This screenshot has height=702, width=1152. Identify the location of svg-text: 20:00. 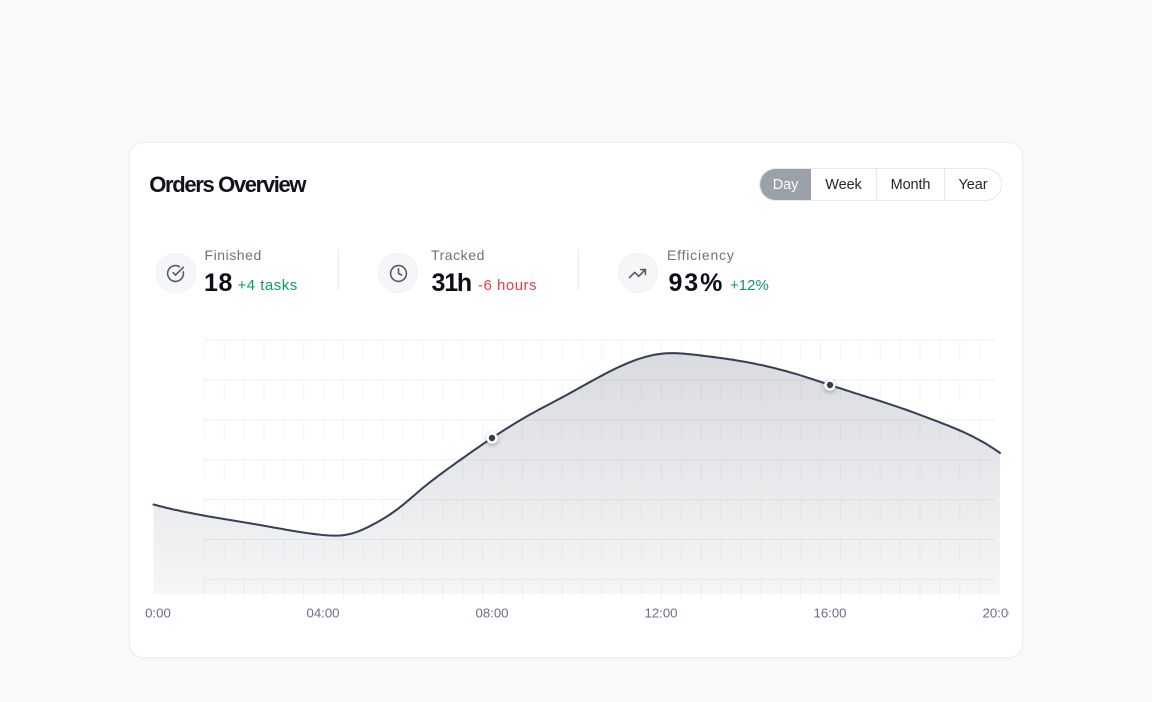
(995, 613).